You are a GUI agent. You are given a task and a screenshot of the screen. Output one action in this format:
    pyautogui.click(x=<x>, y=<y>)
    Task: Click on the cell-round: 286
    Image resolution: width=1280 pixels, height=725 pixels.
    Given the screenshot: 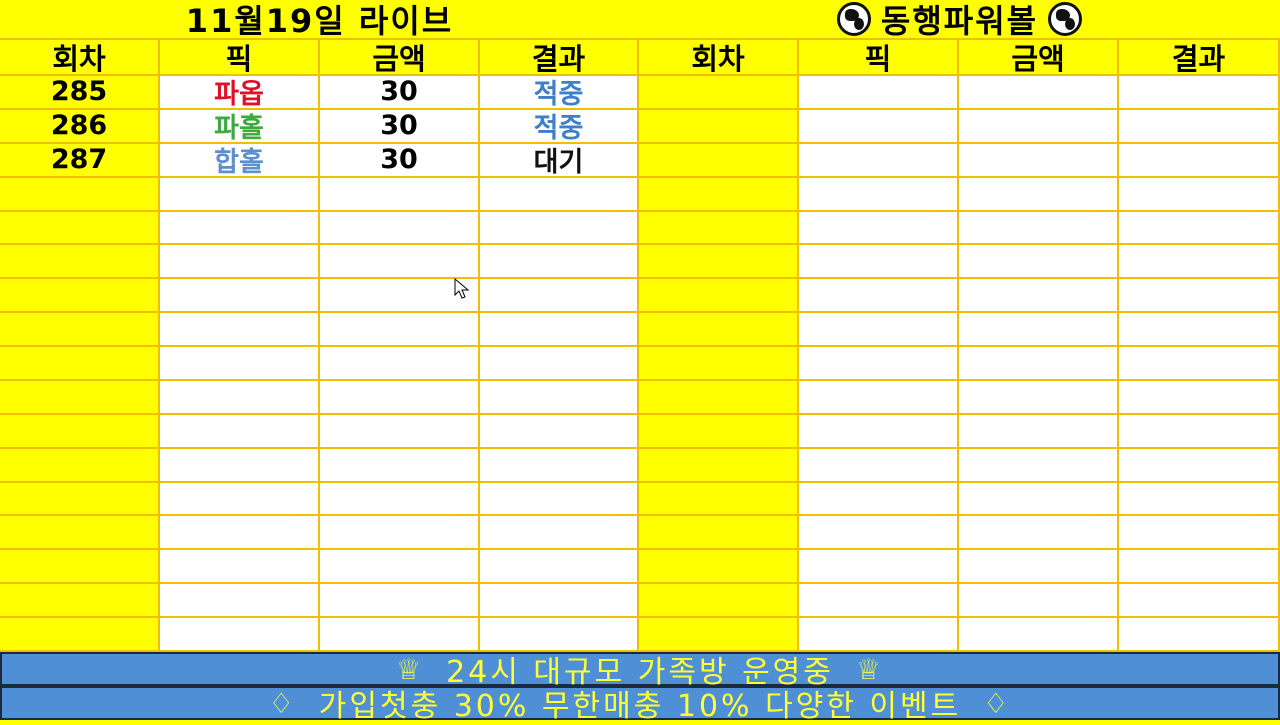 What is the action you would take?
    pyautogui.click(x=80, y=126)
    